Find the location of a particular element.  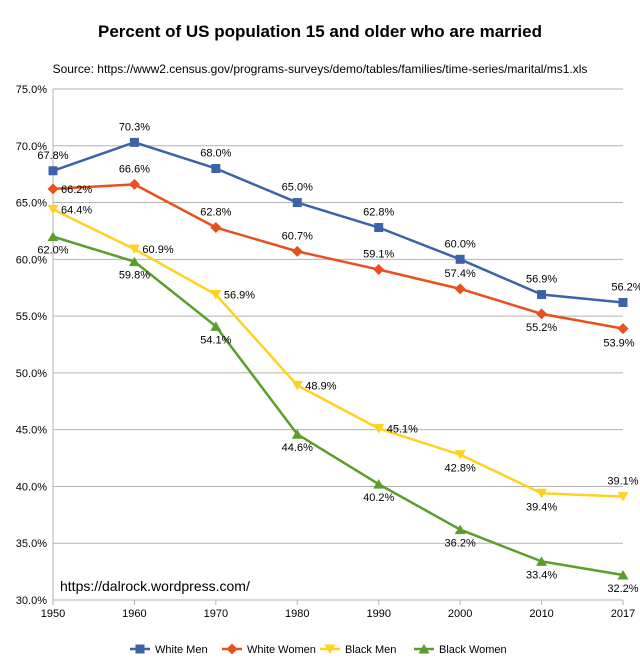

x-tick-label: 2000 is located at coordinates (460, 614).